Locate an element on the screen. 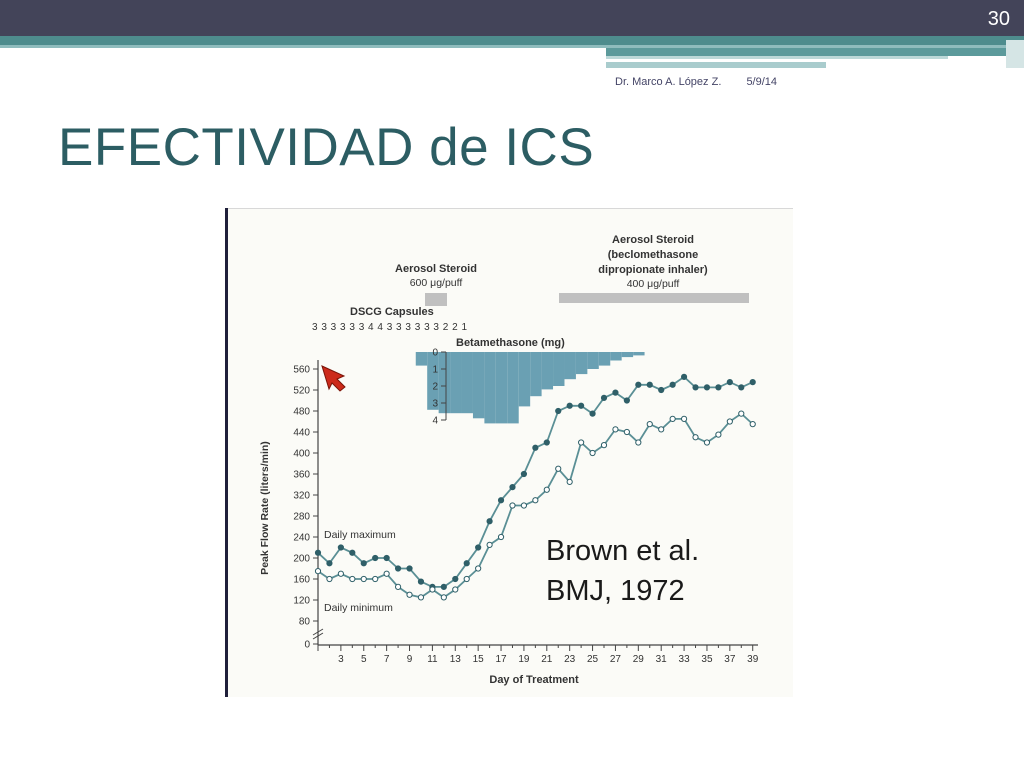  x-tick-label: 37 is located at coordinates (730, 659).